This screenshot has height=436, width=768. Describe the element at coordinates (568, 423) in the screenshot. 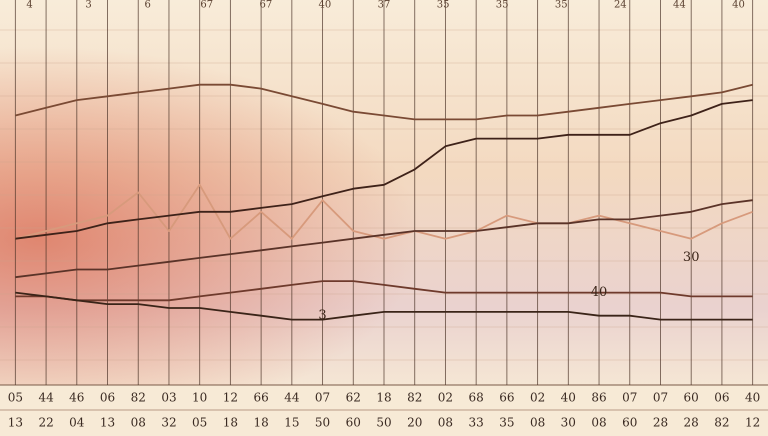

I see `x-tick-label-2: 30` at that location.